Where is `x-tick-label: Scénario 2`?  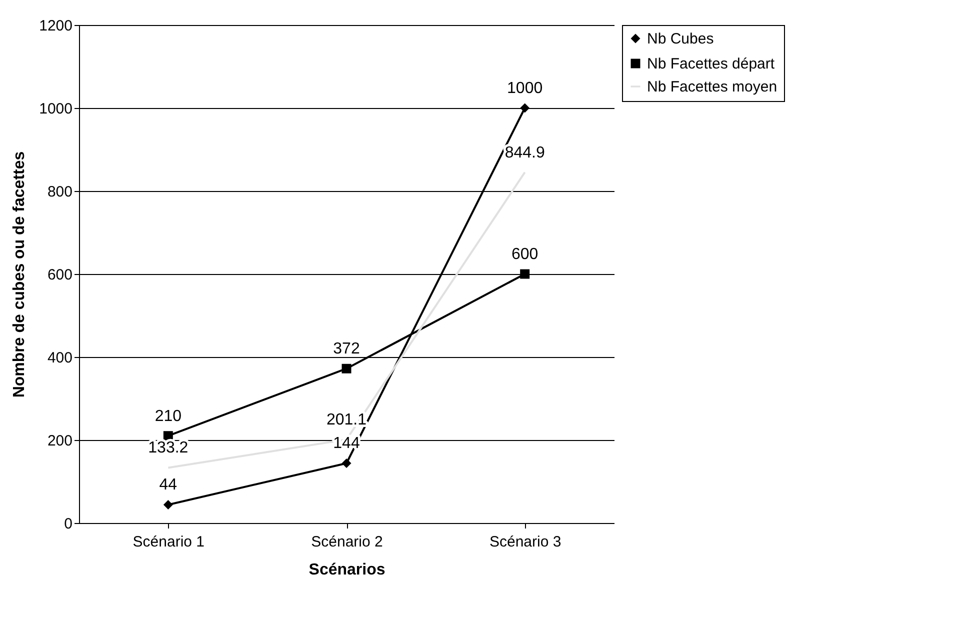
x-tick-label: Scénario 2 is located at coordinates (347, 542).